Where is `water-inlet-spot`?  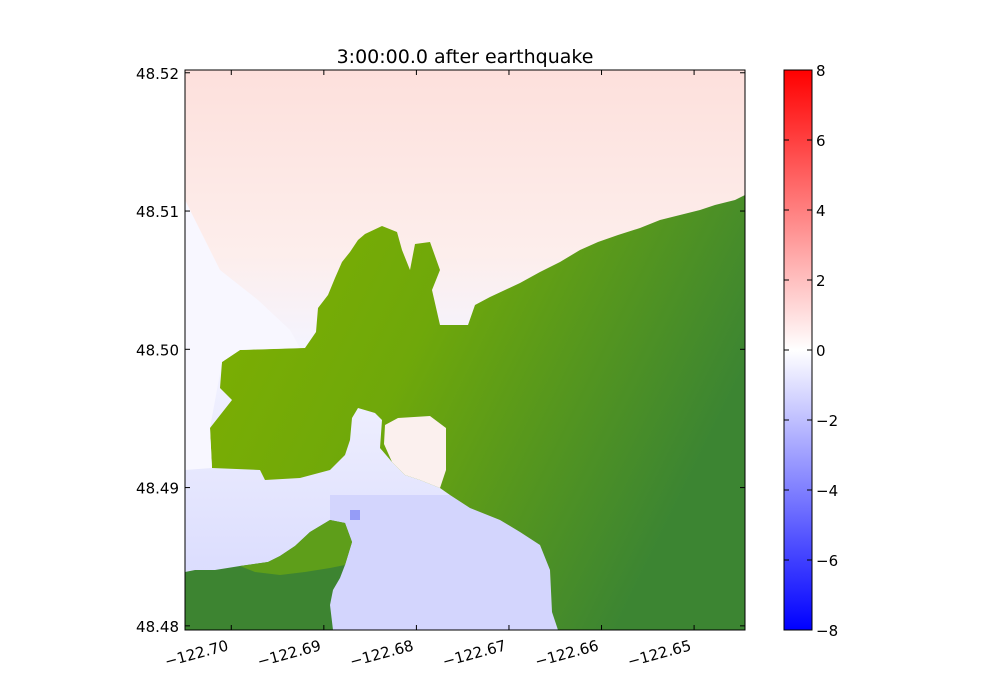 water-inlet-spot is located at coordinates (414, 423).